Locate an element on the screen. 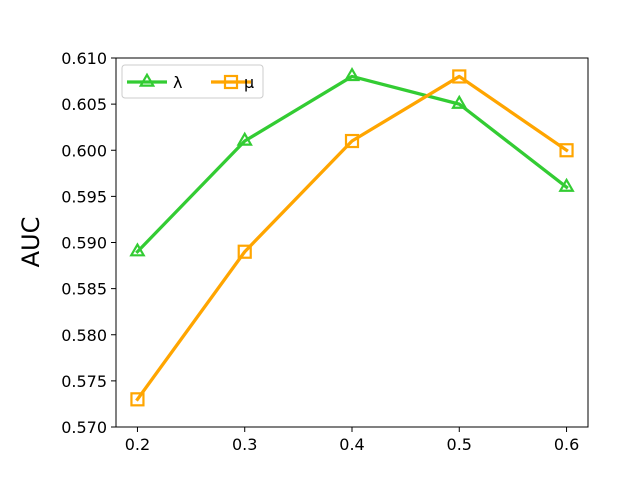 The image size is (640, 480). y-axis-title: AUC is located at coordinates (31, 242).